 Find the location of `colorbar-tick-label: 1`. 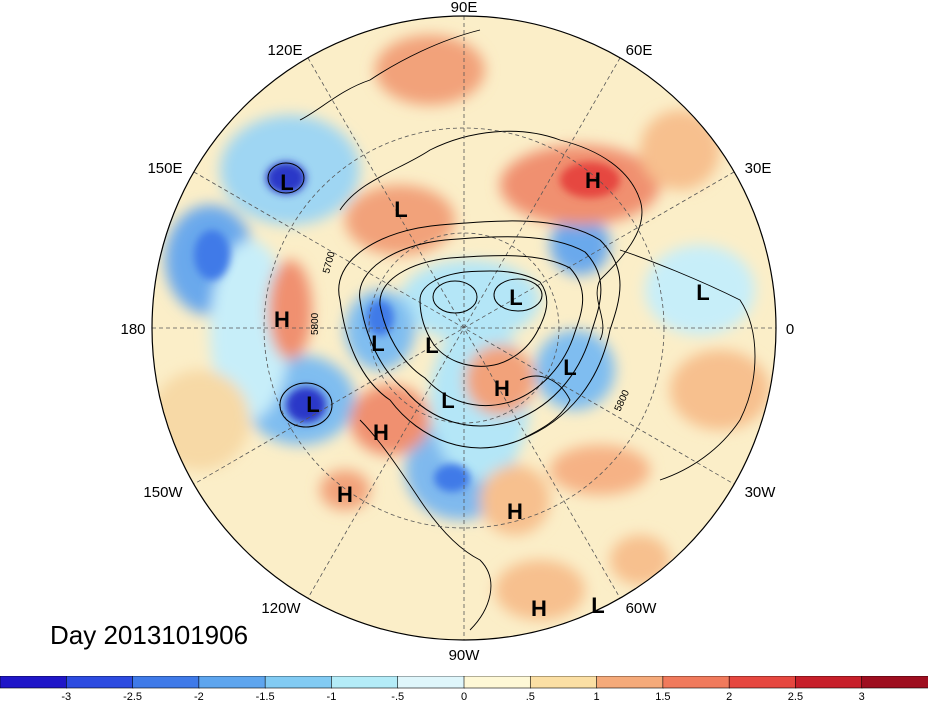

colorbar-tick-label: 1 is located at coordinates (597, 696).